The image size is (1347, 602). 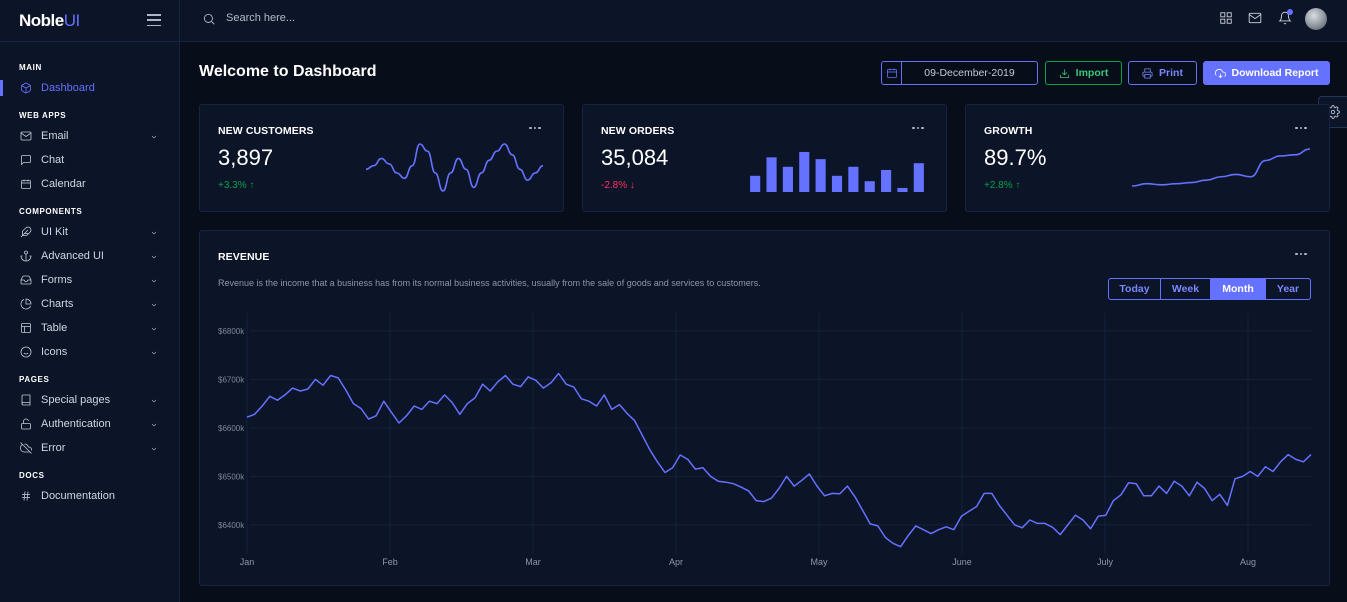 What do you see at coordinates (76, 400) in the screenshot?
I see `sidebar-item-label: Special pages` at bounding box center [76, 400].